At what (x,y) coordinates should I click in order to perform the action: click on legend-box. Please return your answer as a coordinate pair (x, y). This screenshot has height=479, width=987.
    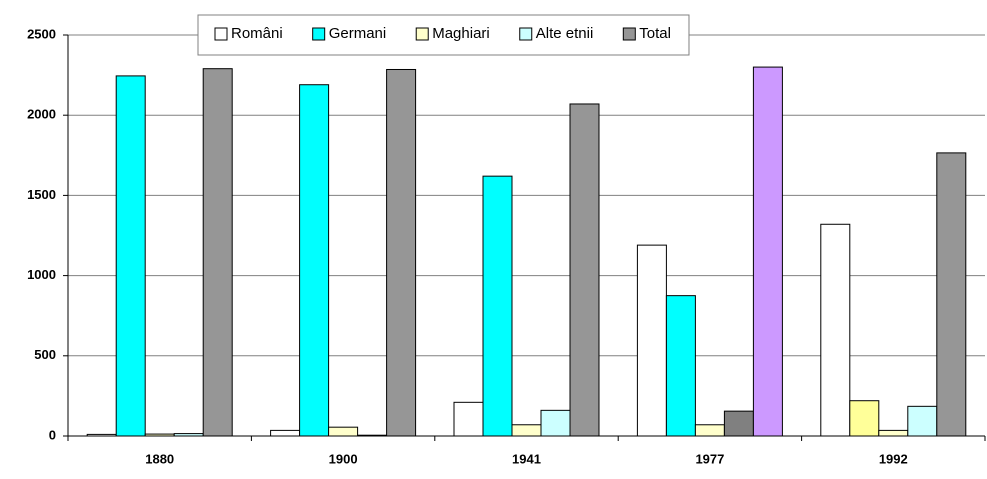
    Looking at the image, I should click on (443, 35).